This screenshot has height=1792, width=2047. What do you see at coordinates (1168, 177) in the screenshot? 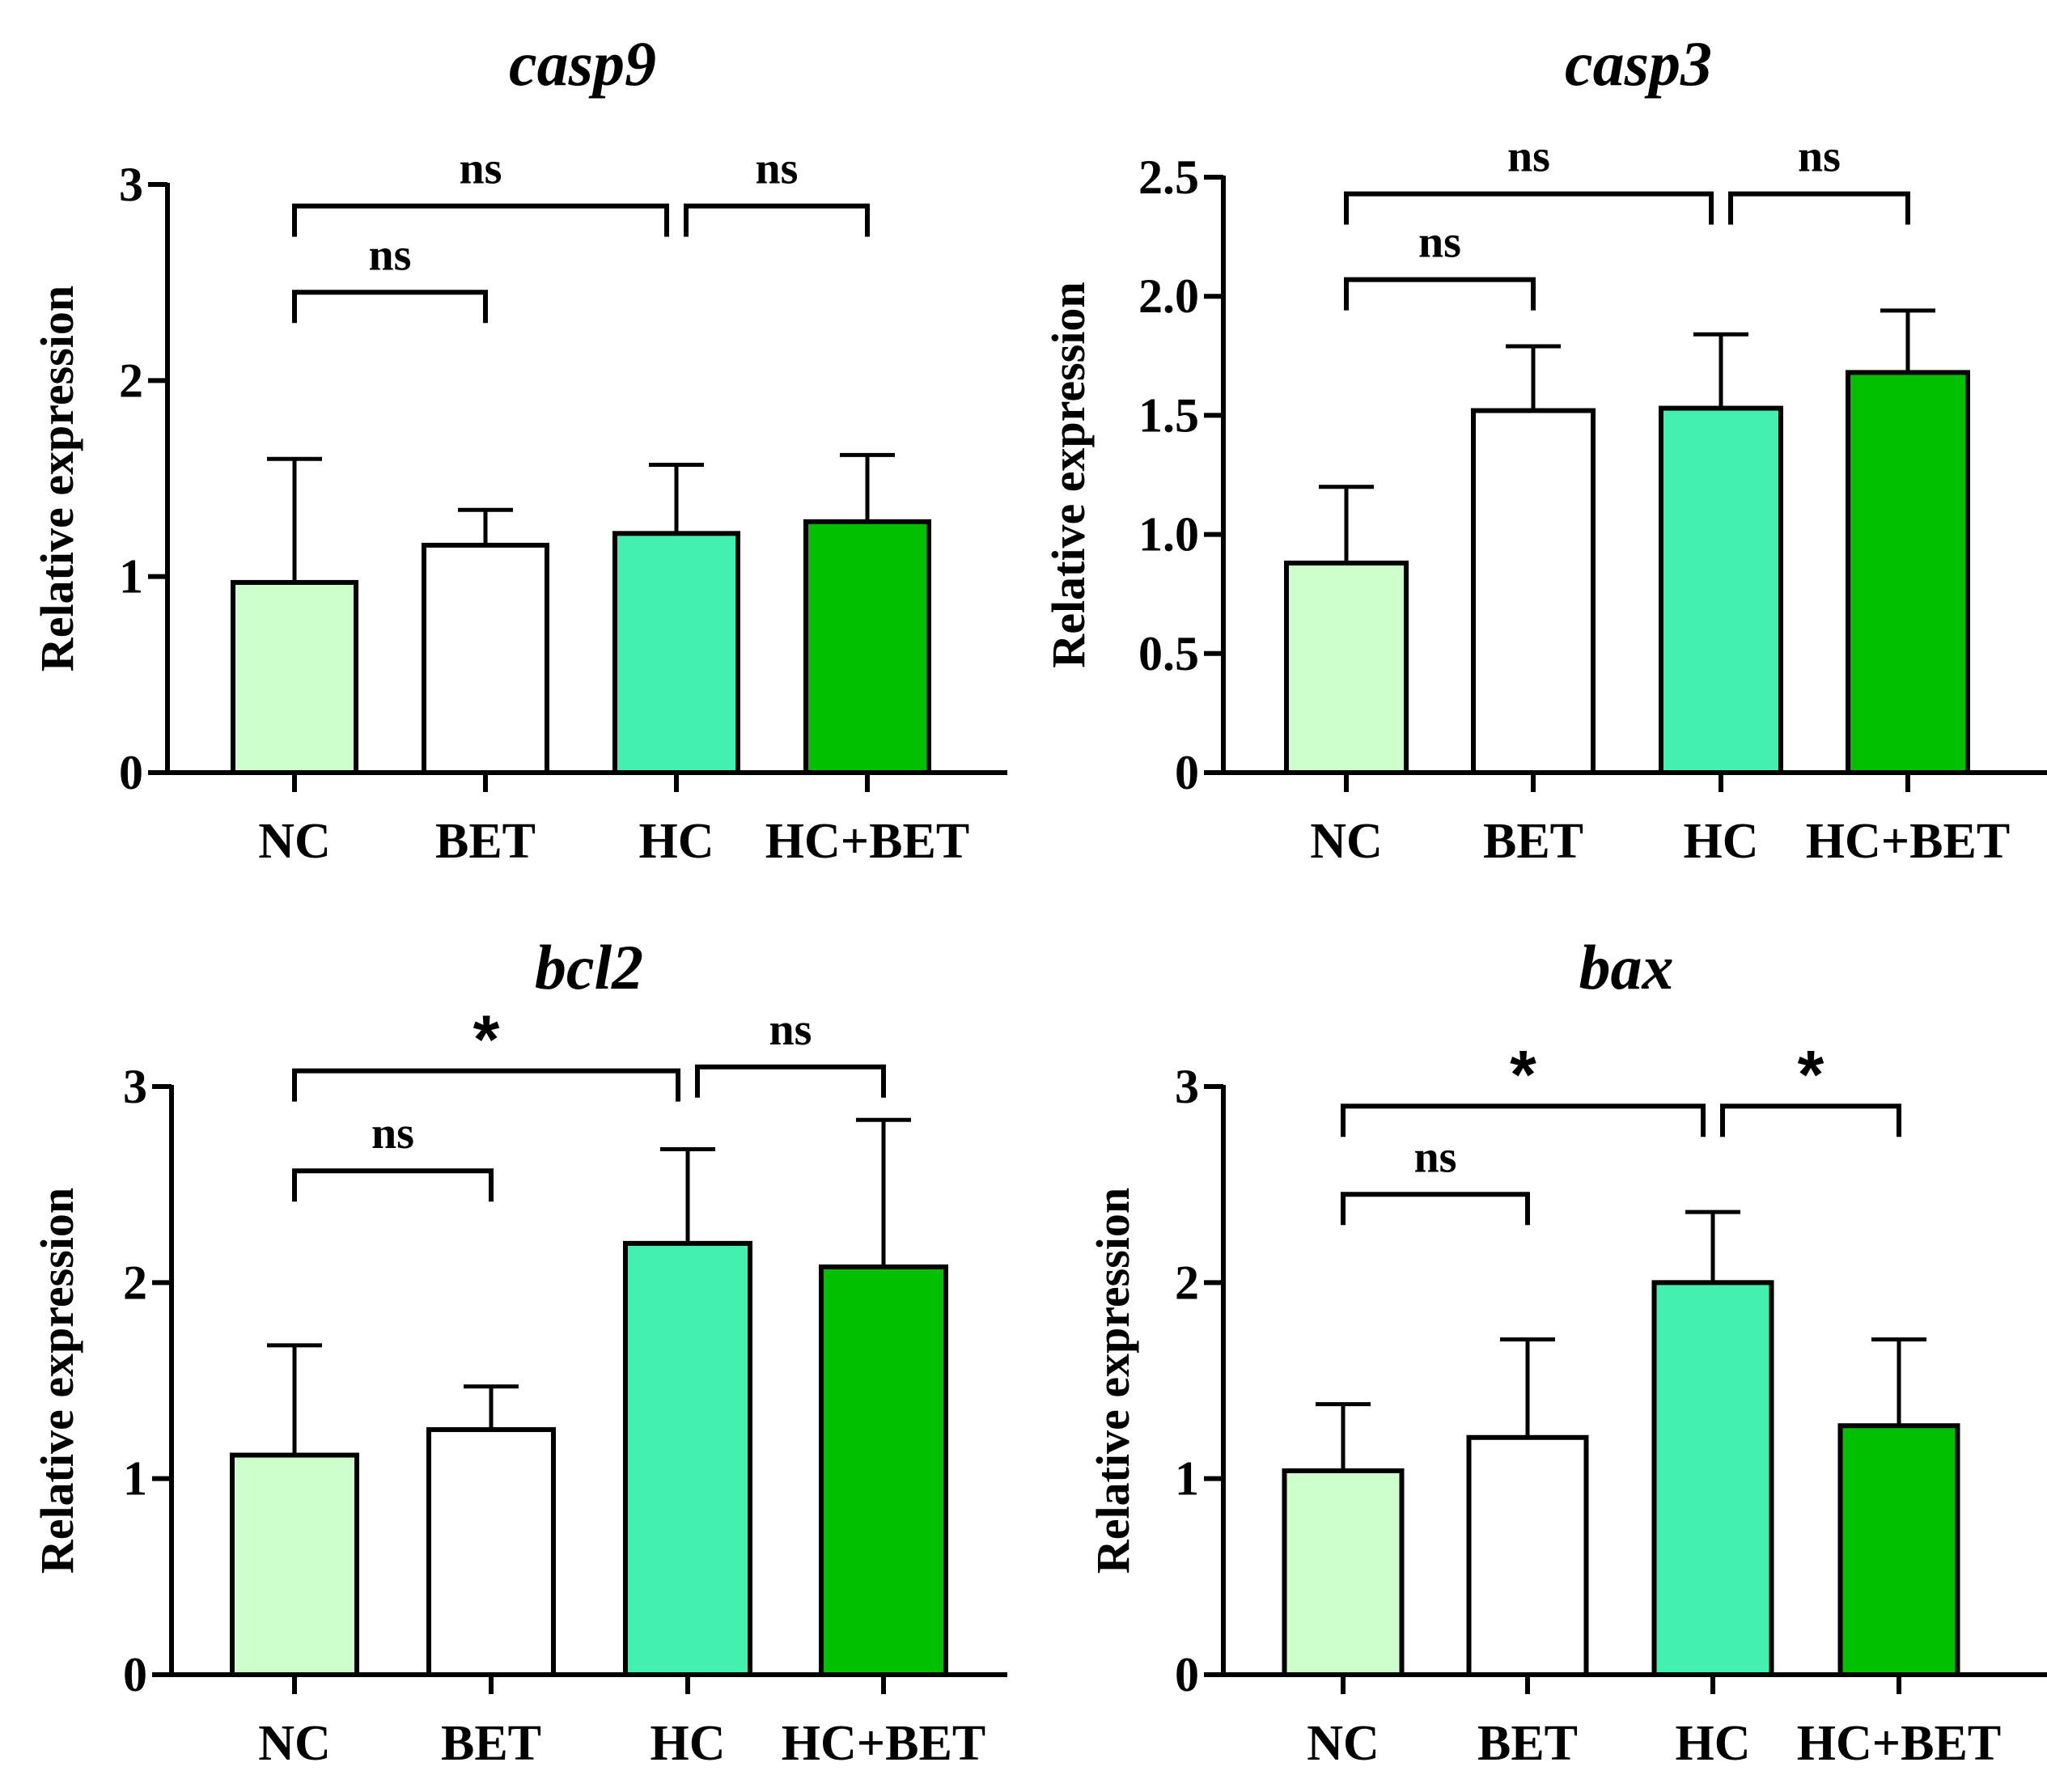
I see `y-tick-label: 2.5` at bounding box center [1168, 177].